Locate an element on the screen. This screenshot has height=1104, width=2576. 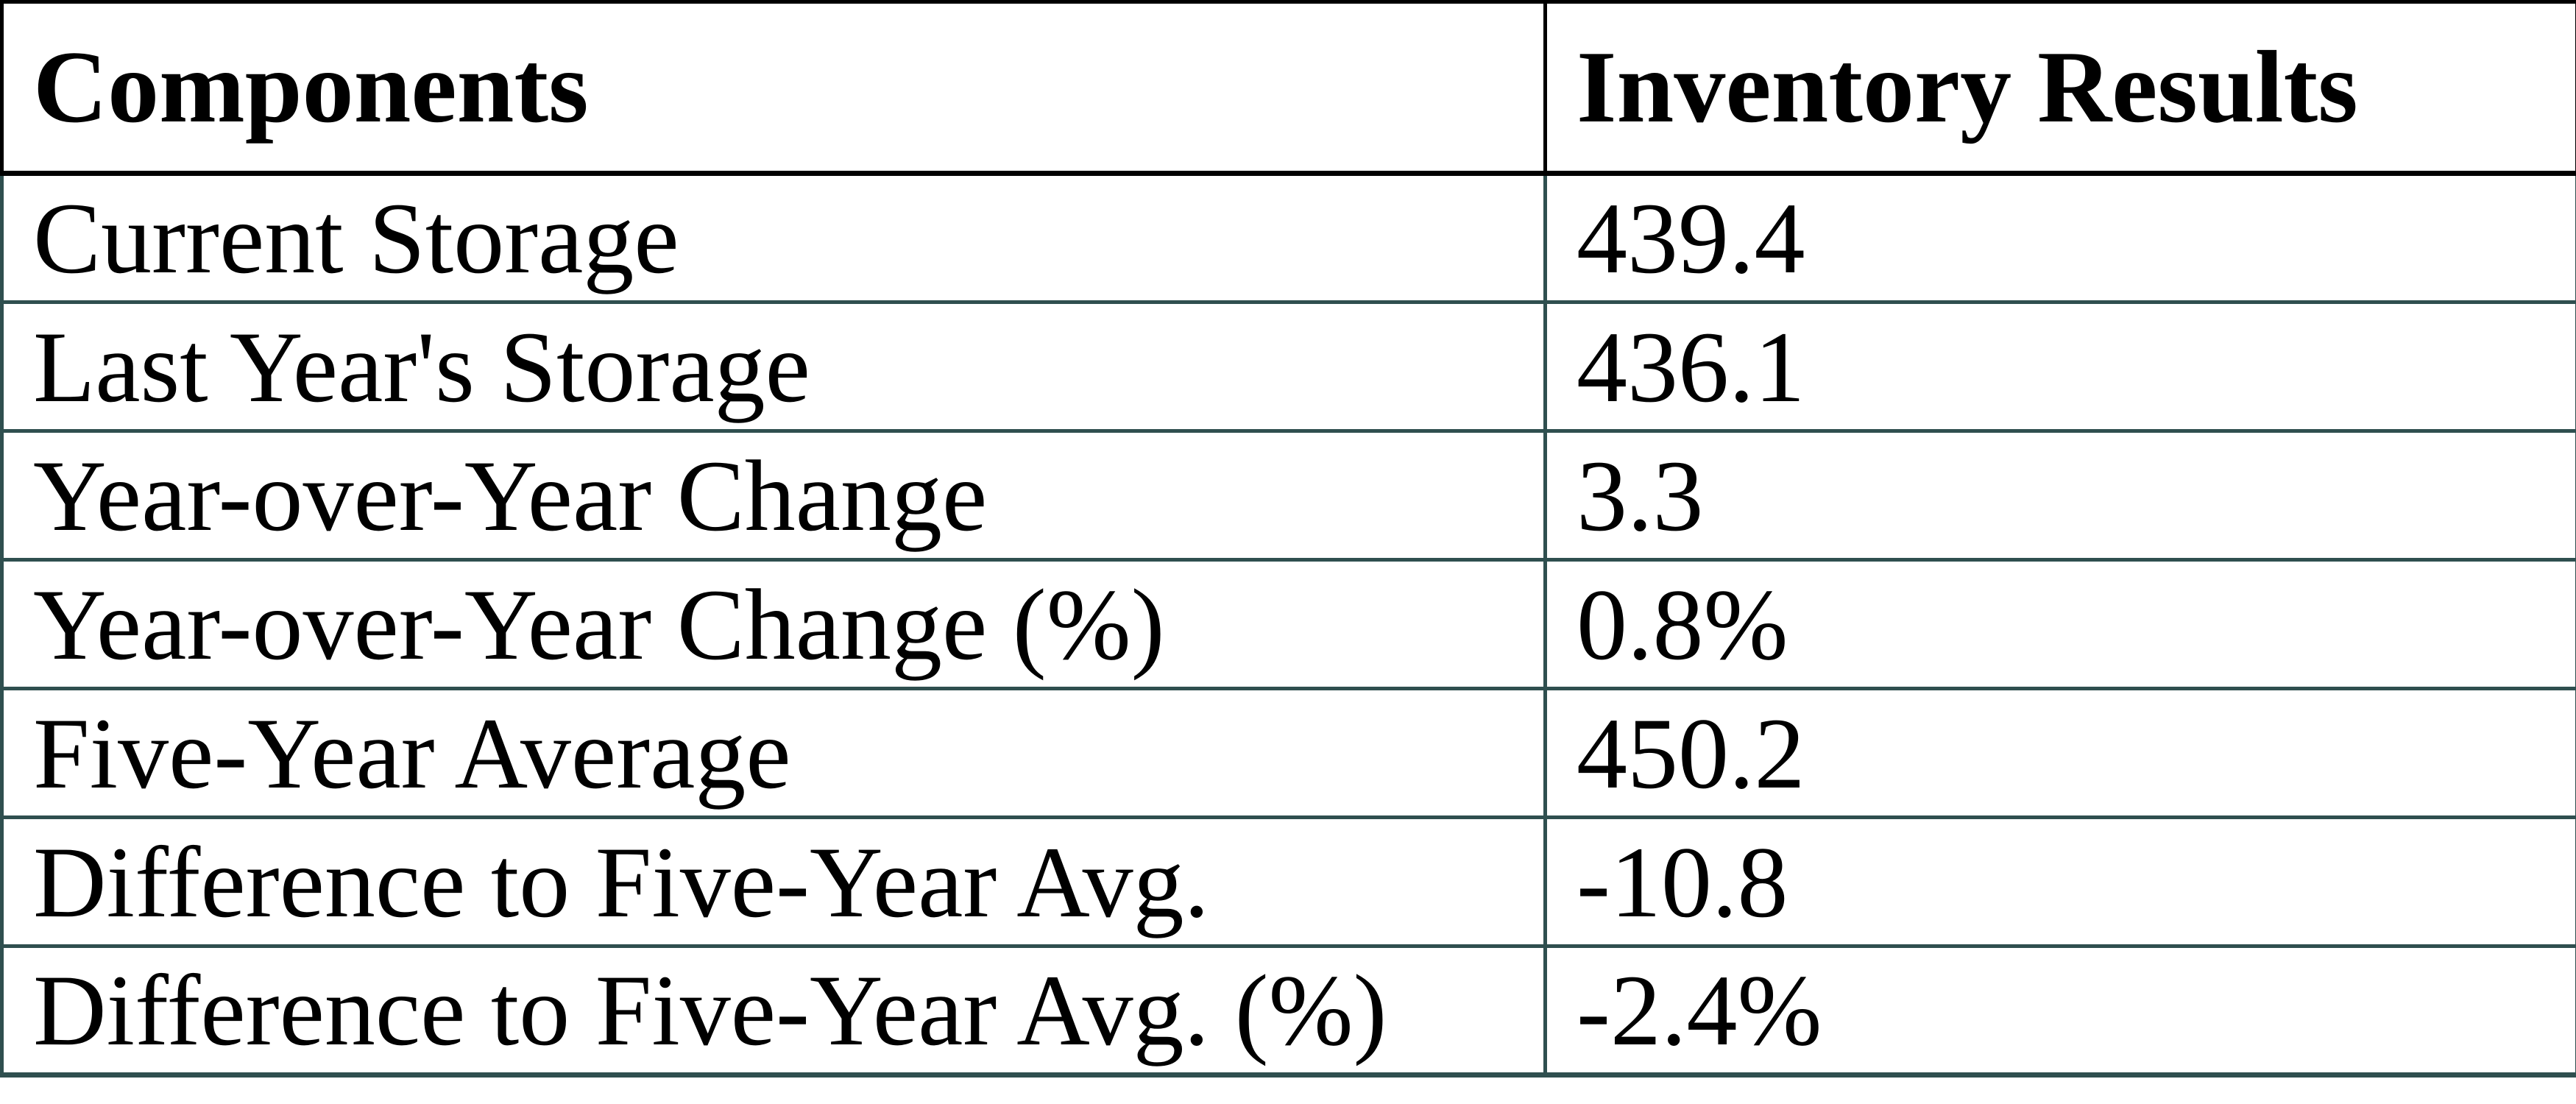
row-label: Year-over-Year Change (%) is located at coordinates (773, 624).